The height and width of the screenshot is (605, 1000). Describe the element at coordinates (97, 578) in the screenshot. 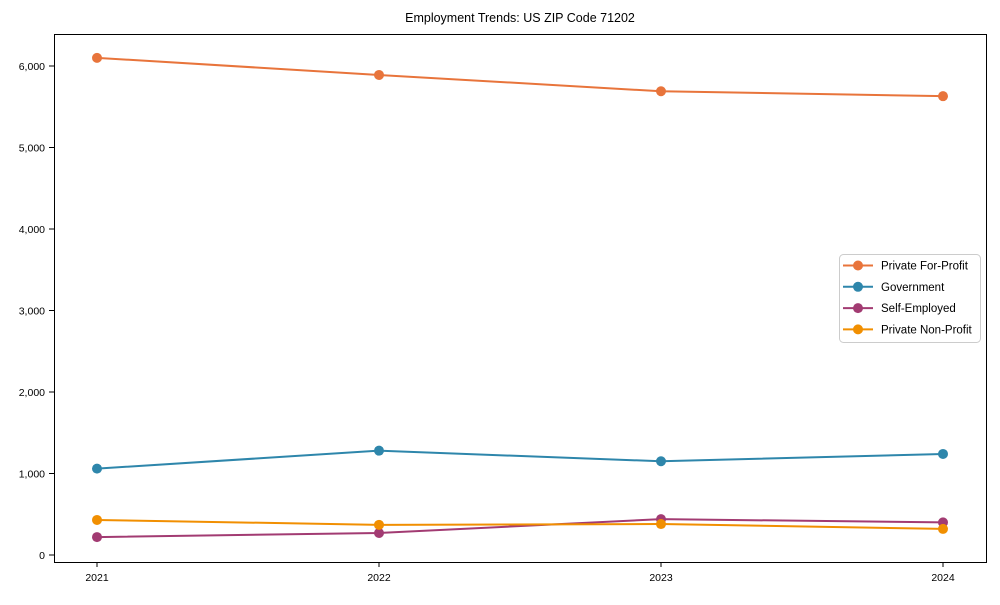

I see `x-axis-tick-label: 2021` at that location.